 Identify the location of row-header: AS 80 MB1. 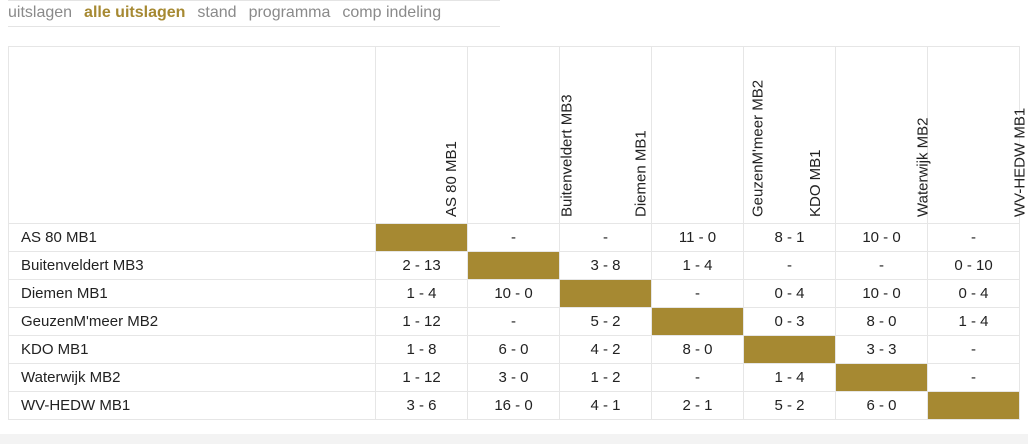
(192, 237).